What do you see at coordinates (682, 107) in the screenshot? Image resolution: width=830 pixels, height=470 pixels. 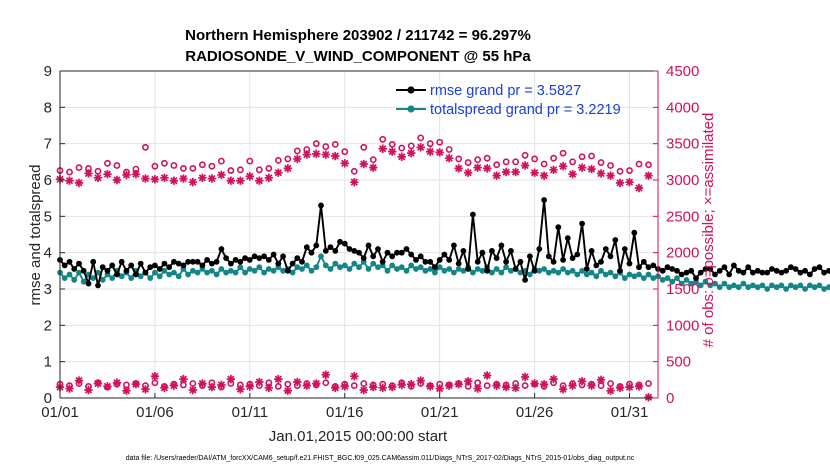 I see `y-right-tick-label: 4000` at bounding box center [682, 107].